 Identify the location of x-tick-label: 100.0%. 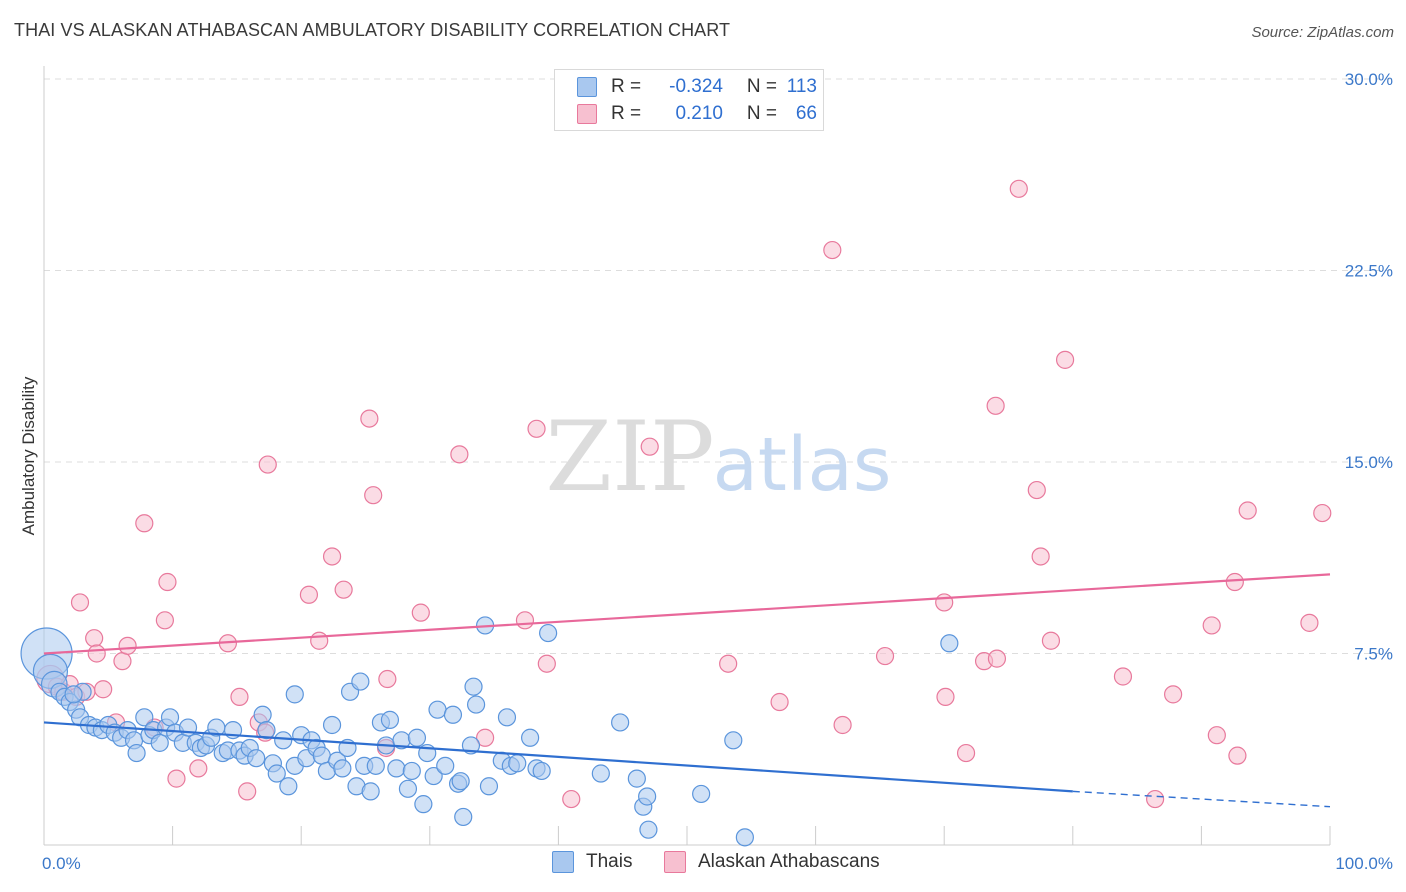
(1364, 863).